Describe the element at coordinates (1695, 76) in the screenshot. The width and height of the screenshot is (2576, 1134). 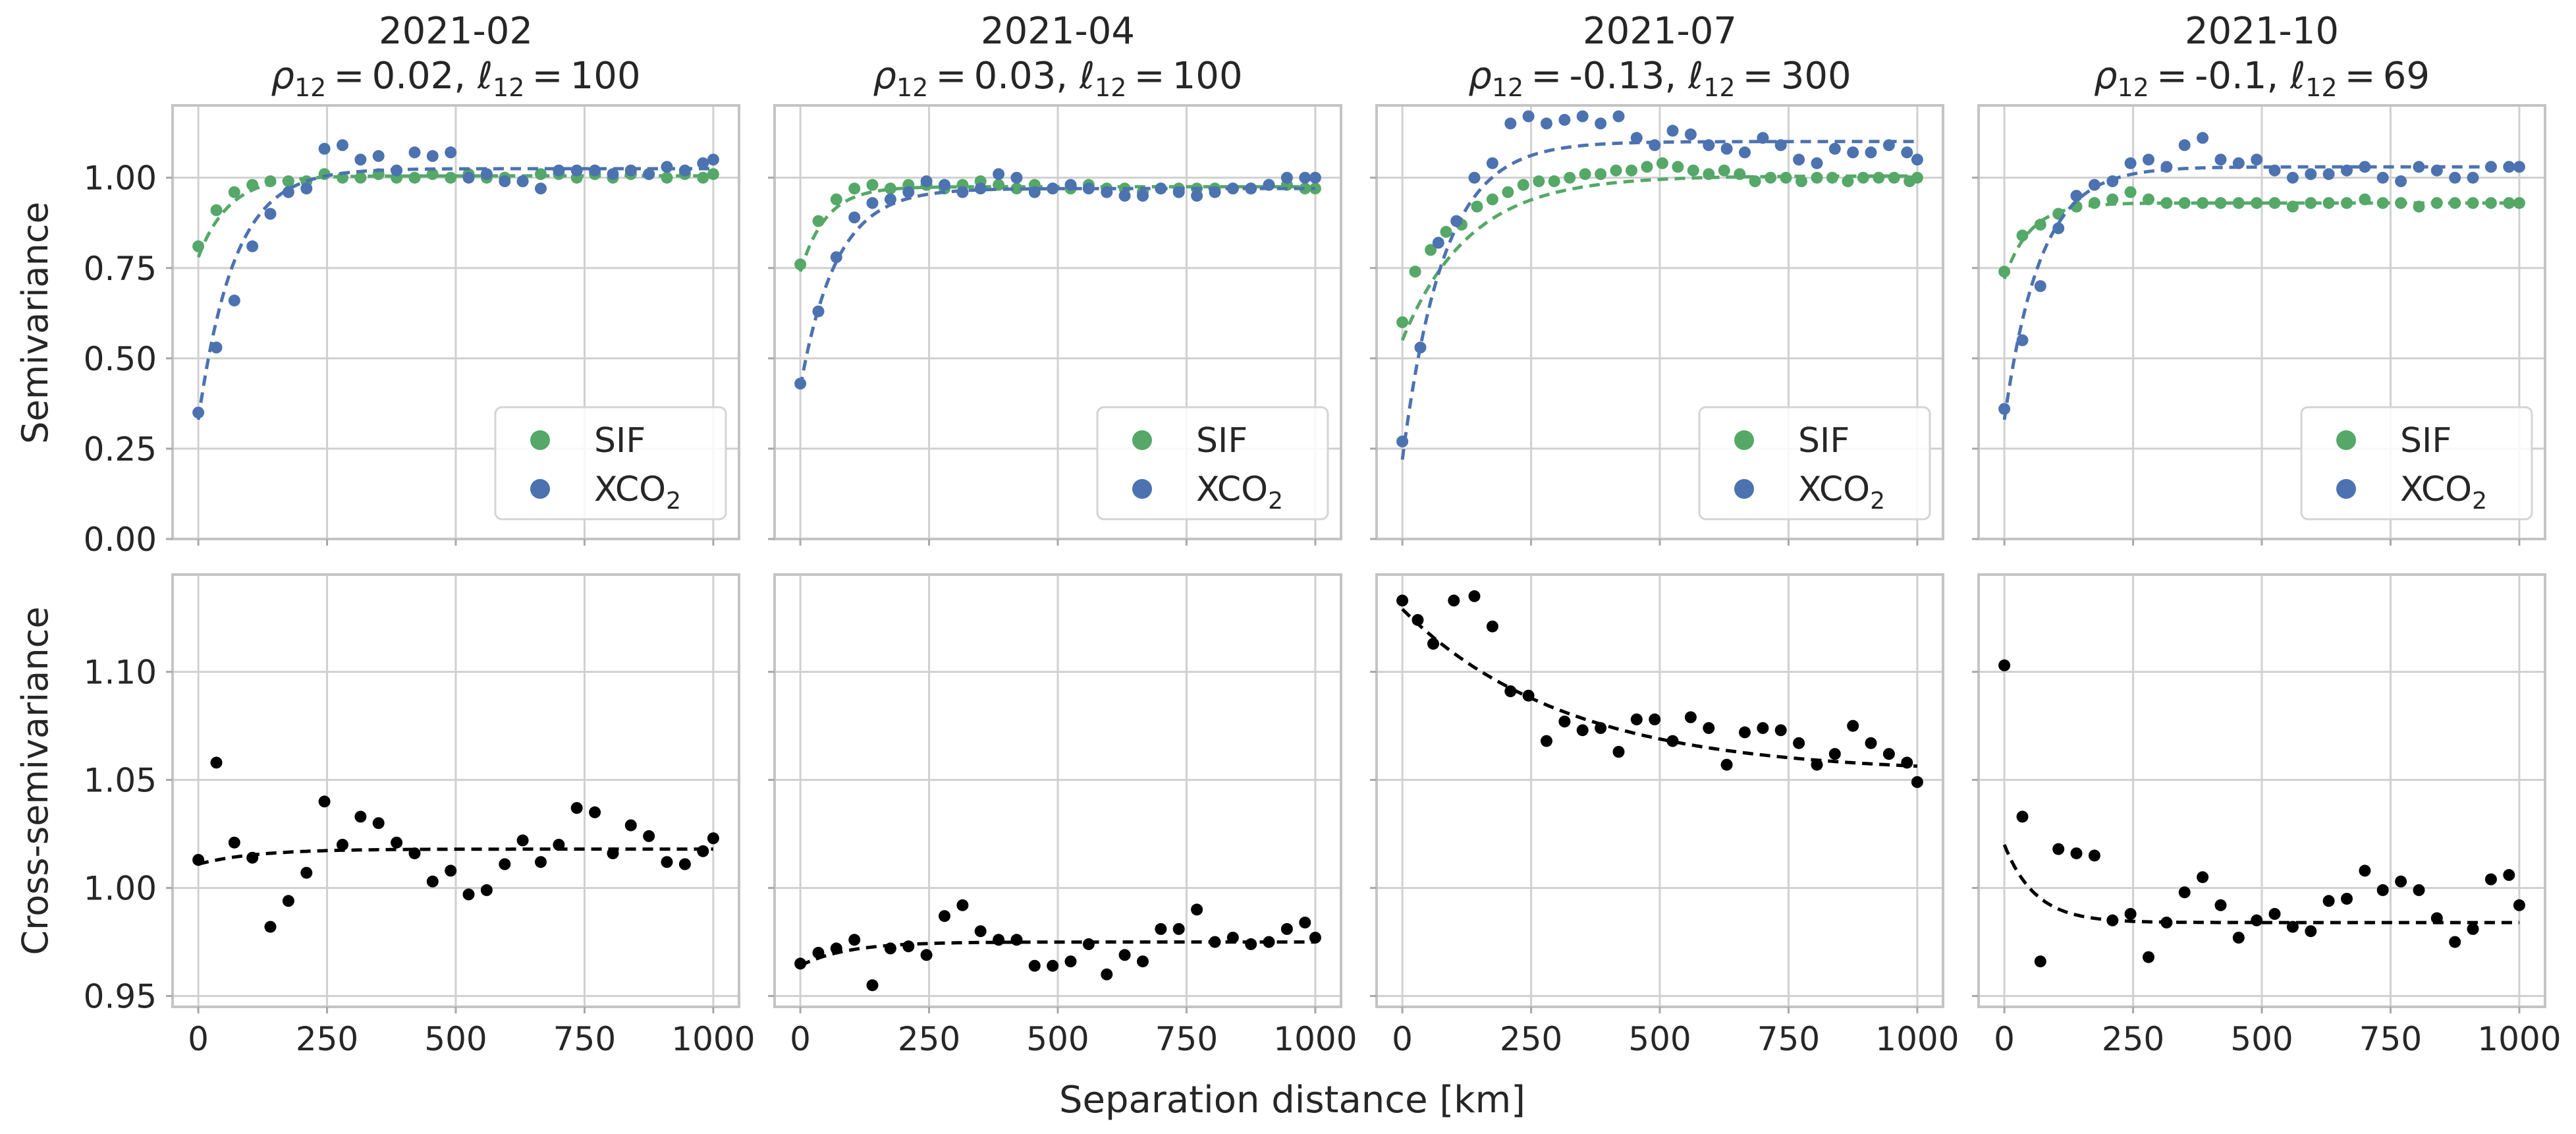
I see `subtitle-part: ℓ` at that location.